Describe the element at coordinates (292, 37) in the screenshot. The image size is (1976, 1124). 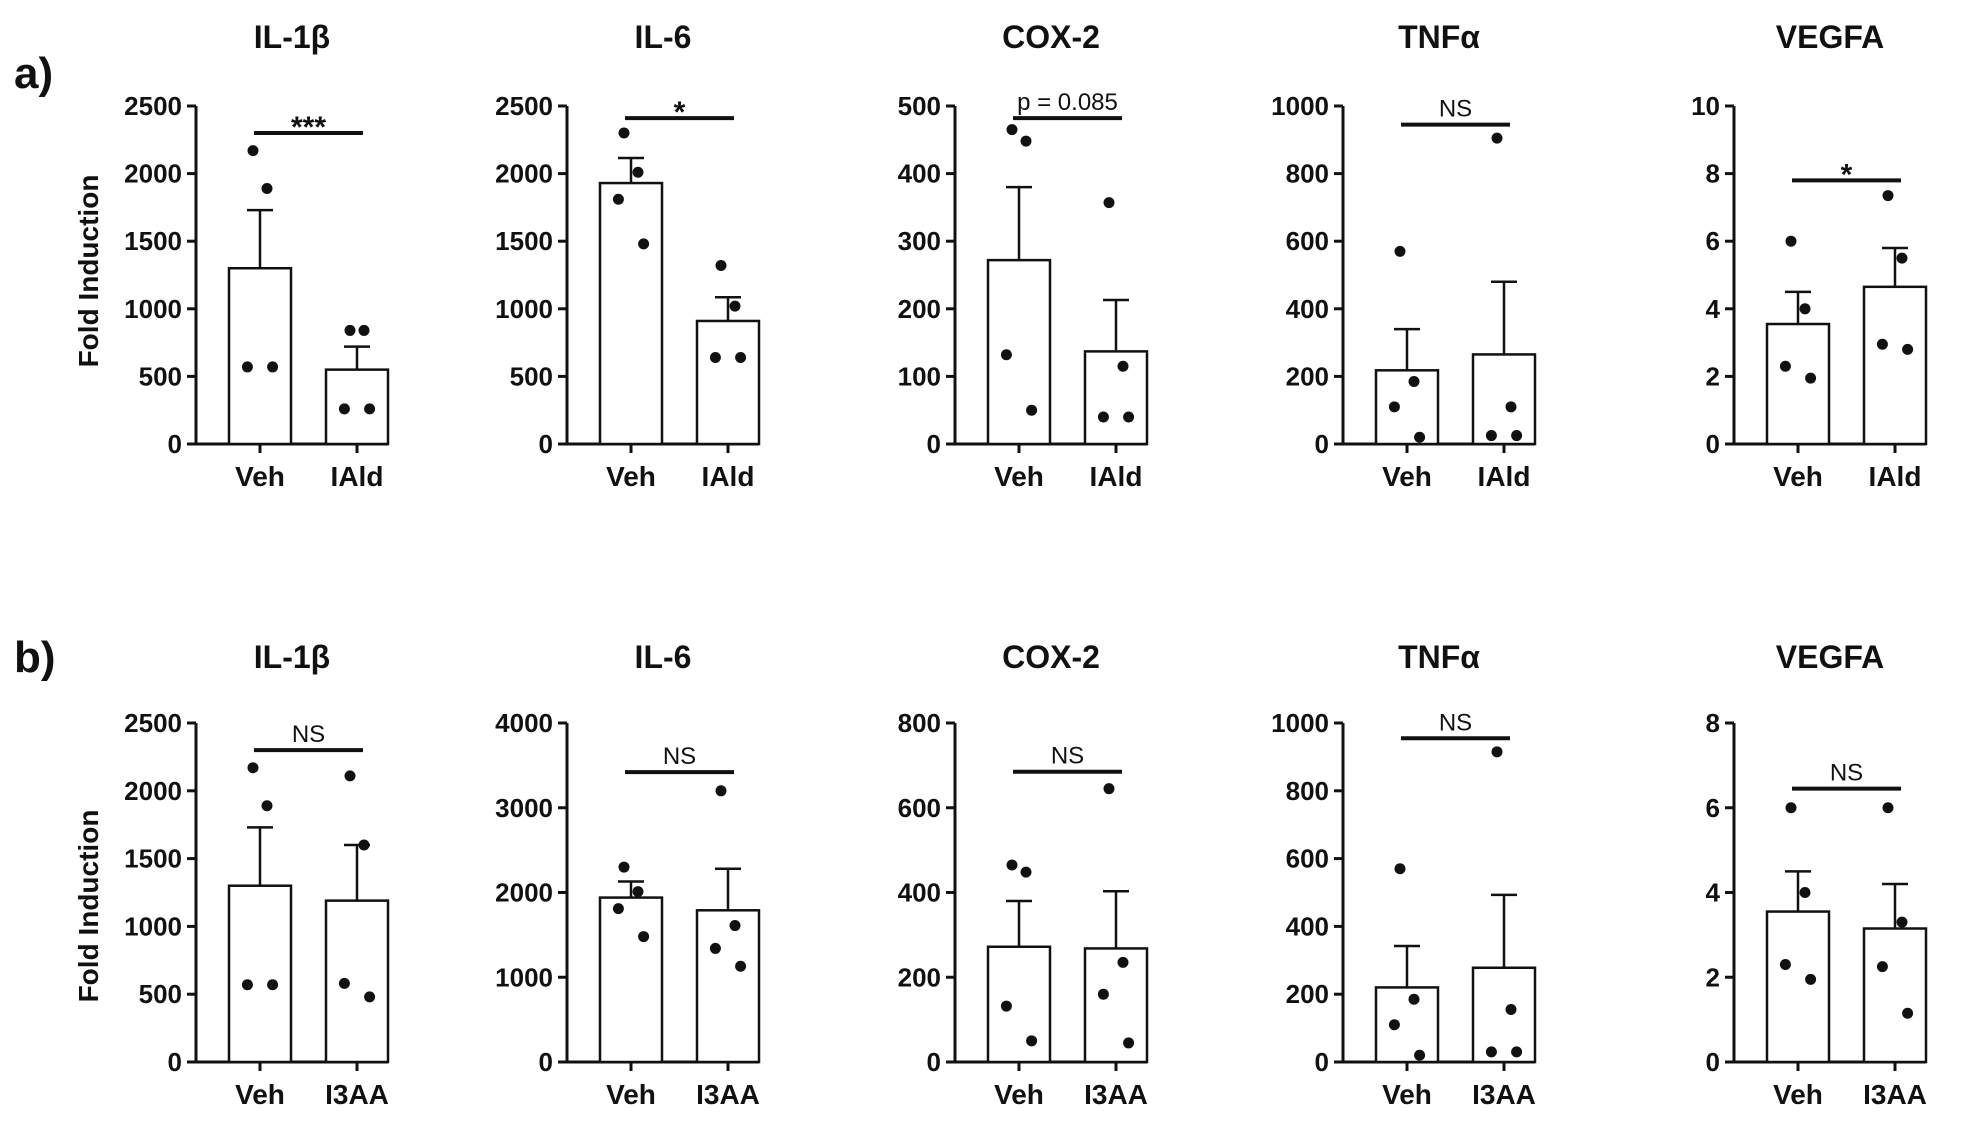
I see `chart-title: IL-1β` at that location.